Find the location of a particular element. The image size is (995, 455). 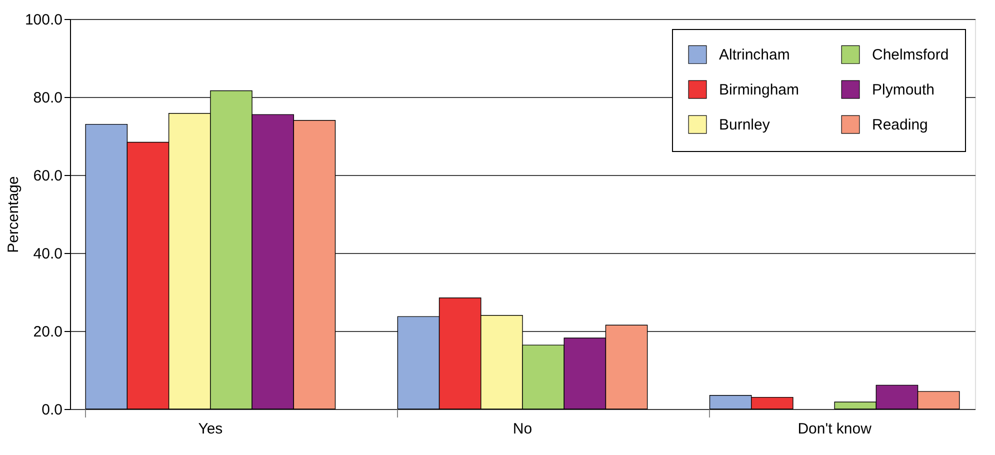

legend-label: Altrincham is located at coordinates (754, 55).